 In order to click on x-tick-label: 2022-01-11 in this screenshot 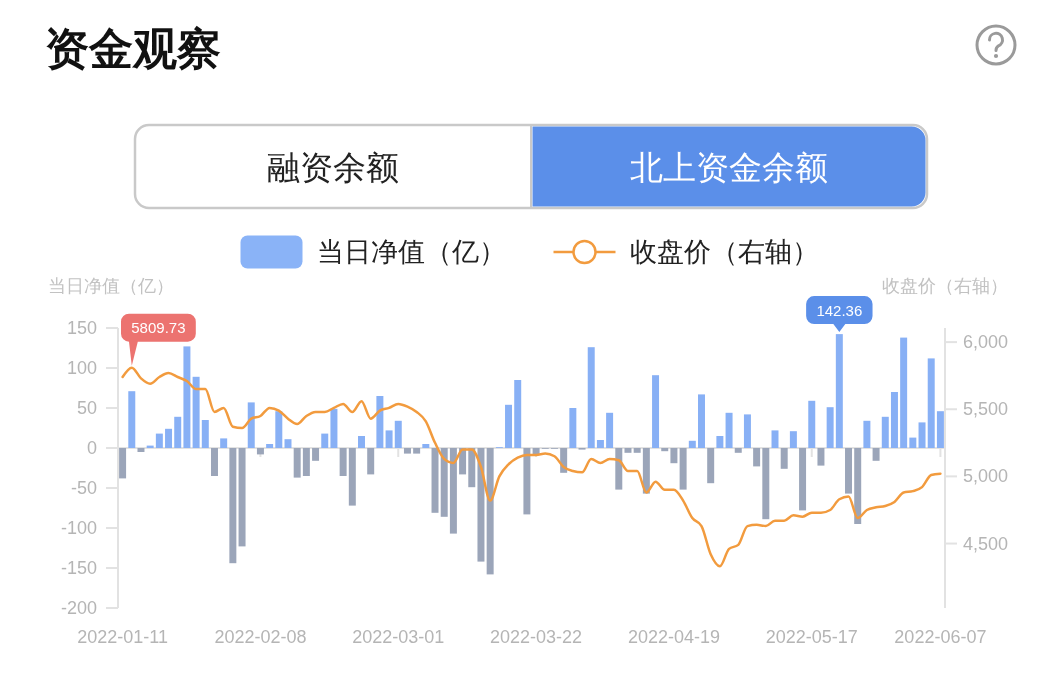, I will do `click(122, 637)`.